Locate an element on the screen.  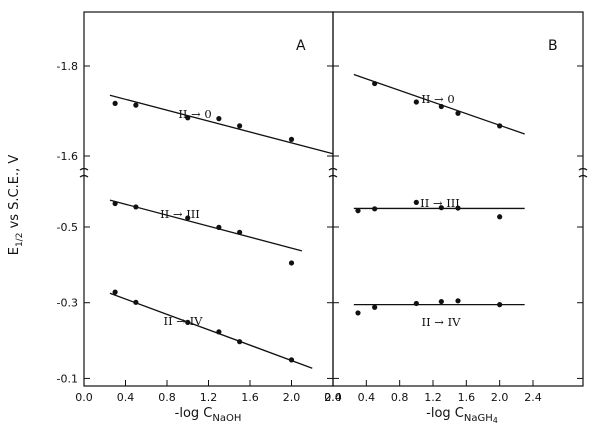
panel-a-x-tick-label: 1.2 is located at coordinates (209, 397).